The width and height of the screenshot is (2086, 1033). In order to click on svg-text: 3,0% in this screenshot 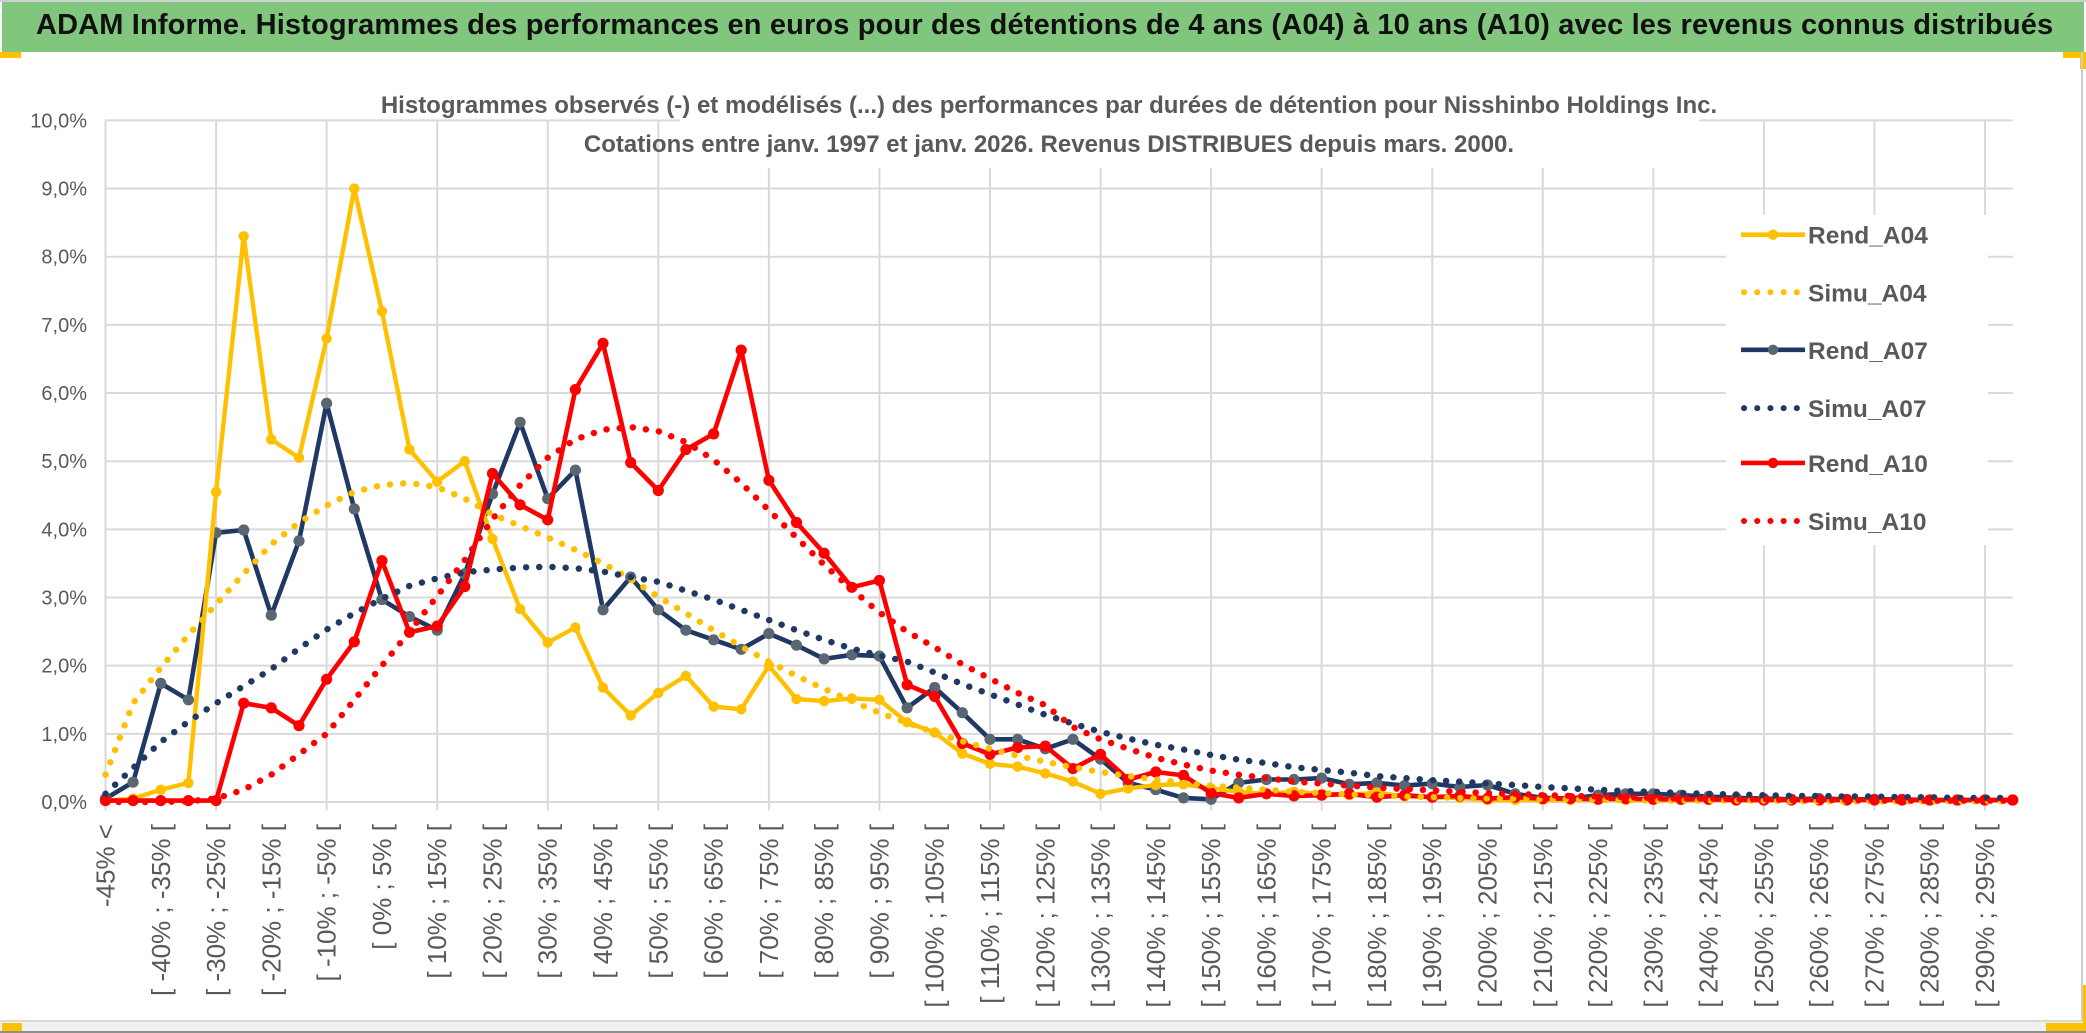, I will do `click(64, 599)`.